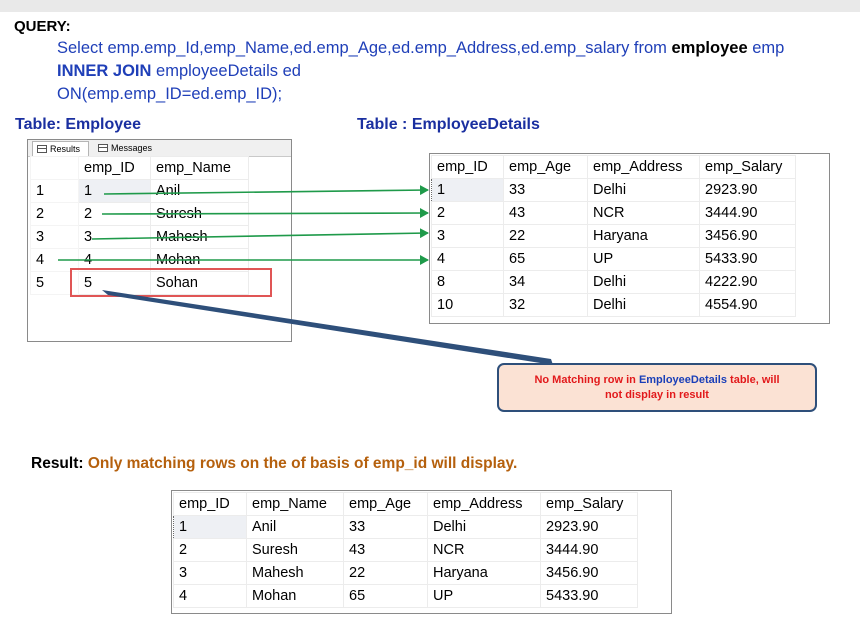 Image resolution: width=860 pixels, height=637 pixels. I want to click on table-row: 3 22 Haryana 3456.90, so click(613, 236).